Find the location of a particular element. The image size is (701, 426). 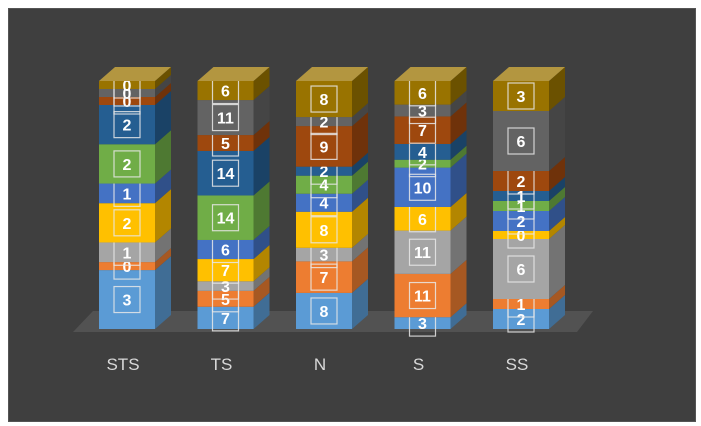

data-label: 8 is located at coordinates (324, 312).